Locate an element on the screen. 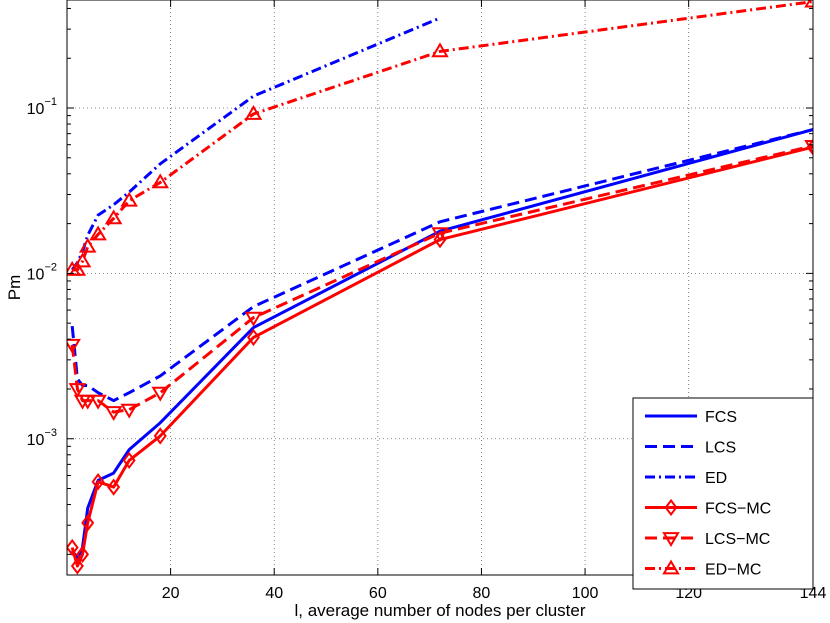 Image resolution: width=830 pixels, height=623 pixels. y-axis-title: Pm is located at coordinates (14, 288).